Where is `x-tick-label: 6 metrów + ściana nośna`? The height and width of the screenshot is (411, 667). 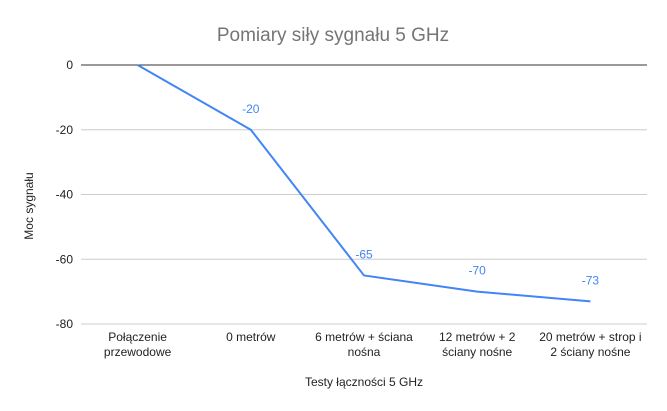
x-tick-label: 6 metrów + ściana nośna is located at coordinates (364, 344).